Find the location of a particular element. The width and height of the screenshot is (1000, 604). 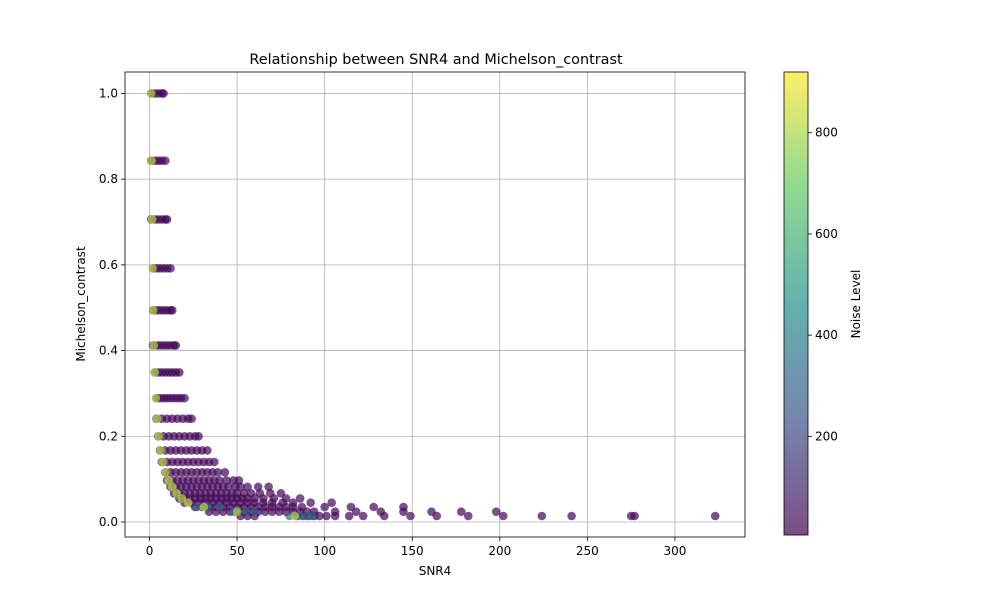

x-tick-label: 150 is located at coordinates (412, 551).